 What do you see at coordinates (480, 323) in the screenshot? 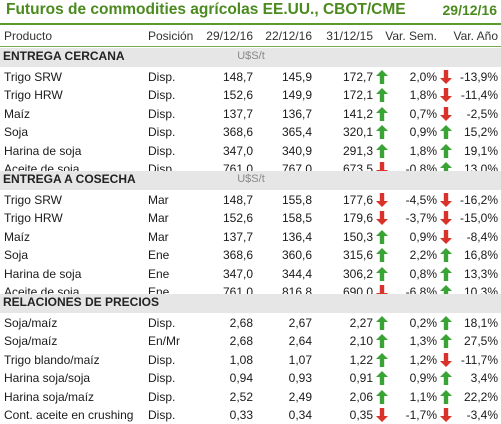
I see `year-change: 18,1%` at bounding box center [480, 323].